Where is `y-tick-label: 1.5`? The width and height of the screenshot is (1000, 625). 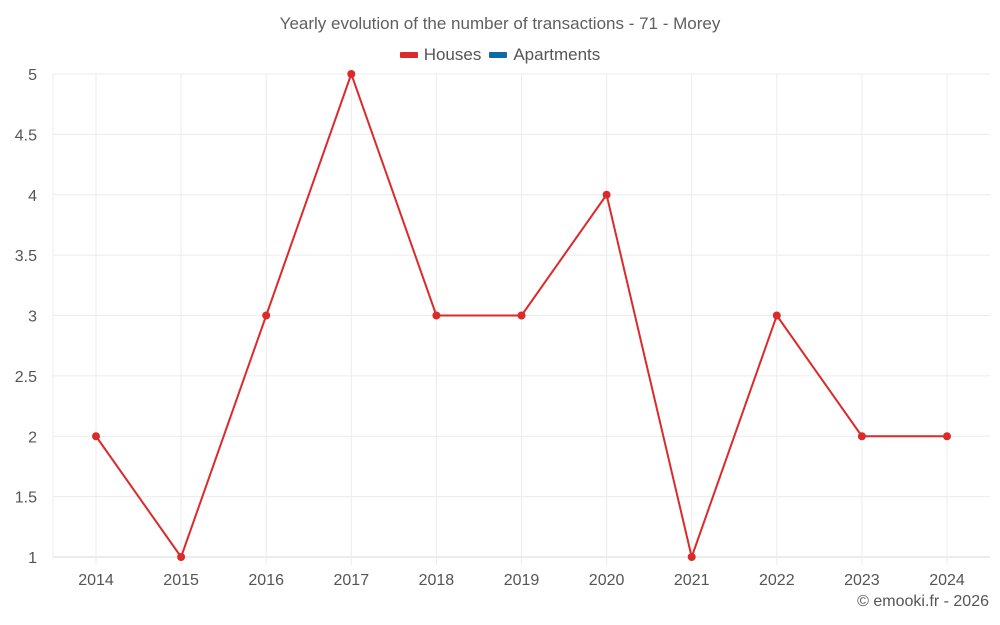 y-tick-label: 1.5 is located at coordinates (26, 498).